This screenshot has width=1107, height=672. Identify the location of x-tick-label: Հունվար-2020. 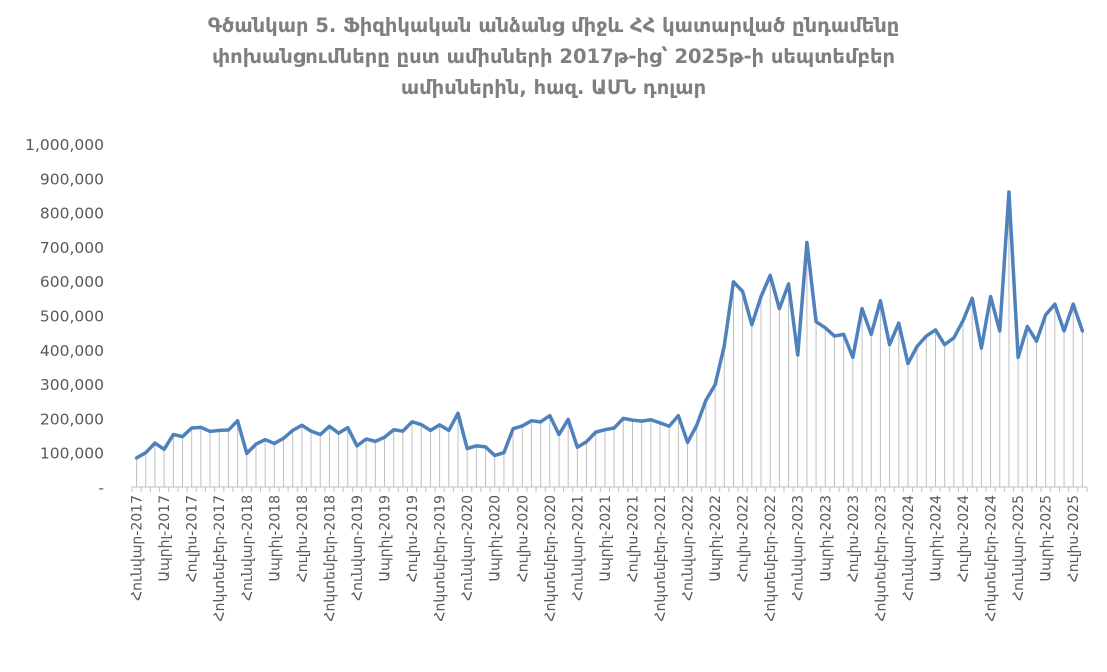
(468, 548).